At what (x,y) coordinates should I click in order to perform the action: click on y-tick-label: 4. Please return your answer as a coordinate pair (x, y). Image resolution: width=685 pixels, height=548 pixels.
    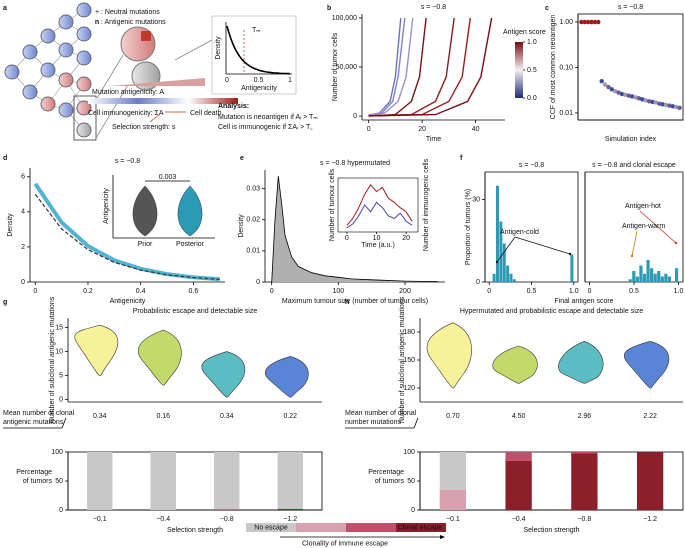
    Looking at the image, I should click on (23, 212).